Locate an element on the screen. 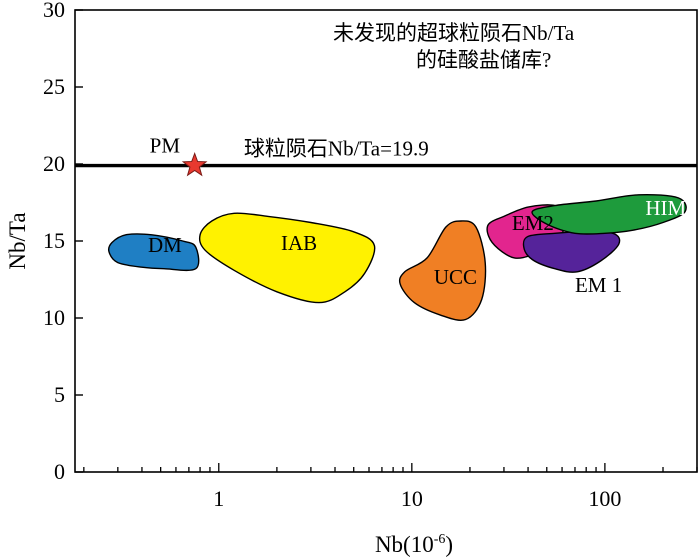 The height and width of the screenshot is (559, 700). field-label-em1: EM 1 is located at coordinates (598, 285).